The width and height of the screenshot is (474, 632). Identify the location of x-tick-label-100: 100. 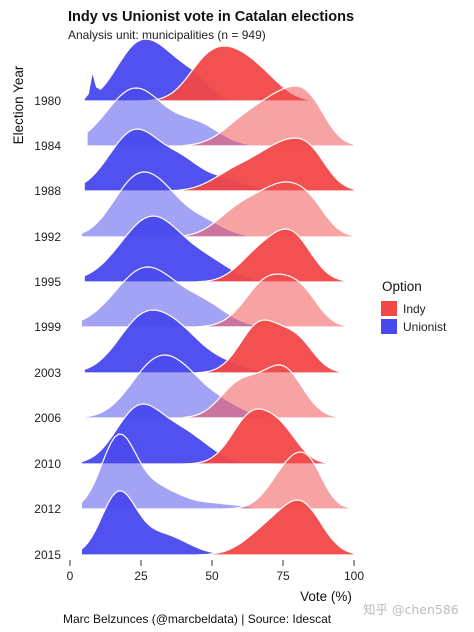
(354, 576).